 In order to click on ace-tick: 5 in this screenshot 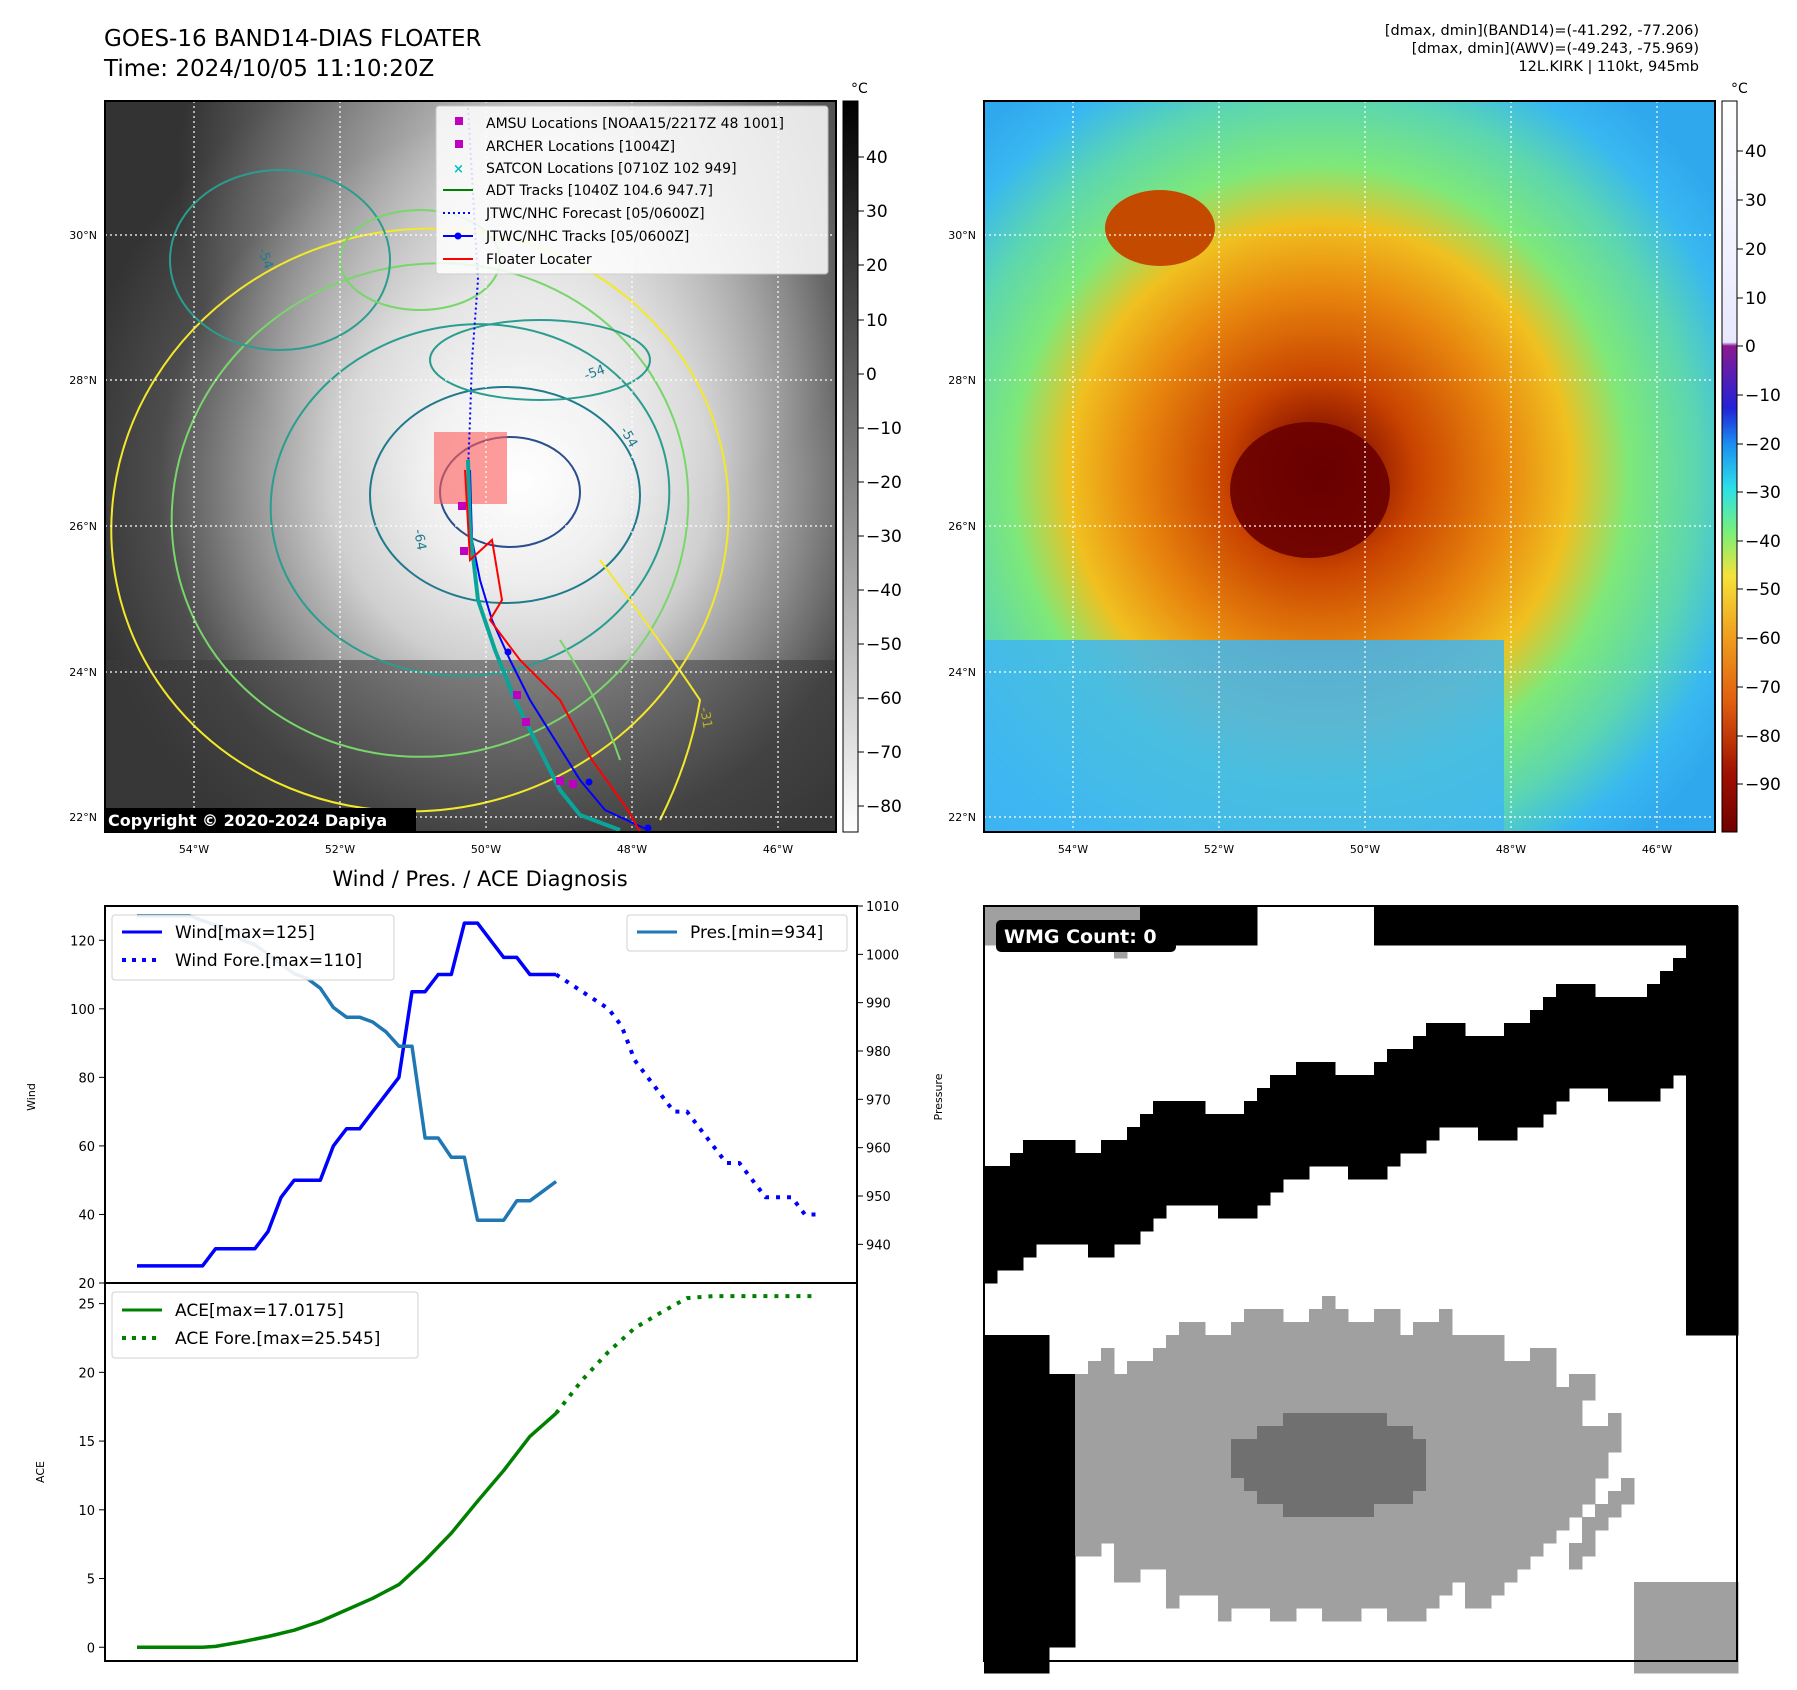, I will do `click(91, 1580)`.